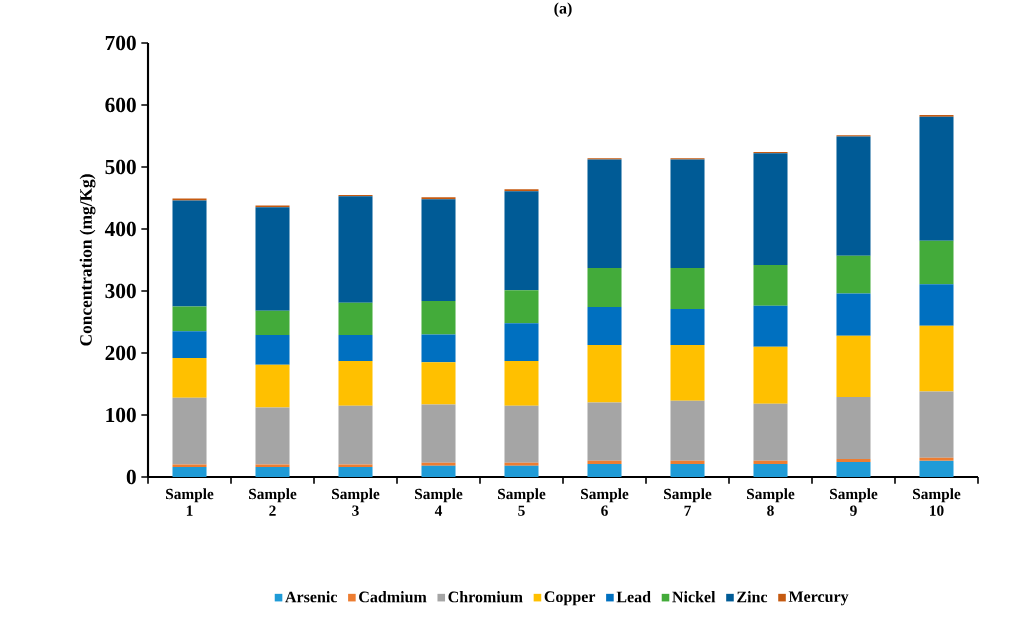 The image size is (1032, 617). Describe the element at coordinates (485, 597) in the screenshot. I see `legend-label: Chromium` at that location.